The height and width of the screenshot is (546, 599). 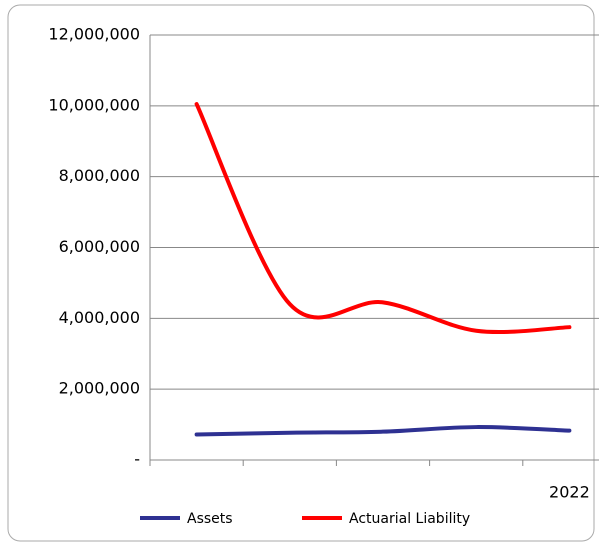 I want to click on y-tick-label: -, so click(x=137, y=459).